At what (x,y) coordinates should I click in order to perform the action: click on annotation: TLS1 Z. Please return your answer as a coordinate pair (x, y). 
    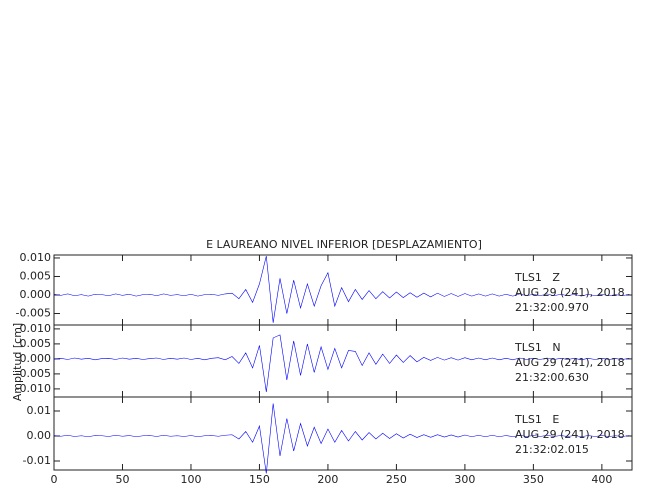
    Looking at the image, I should click on (537, 277).